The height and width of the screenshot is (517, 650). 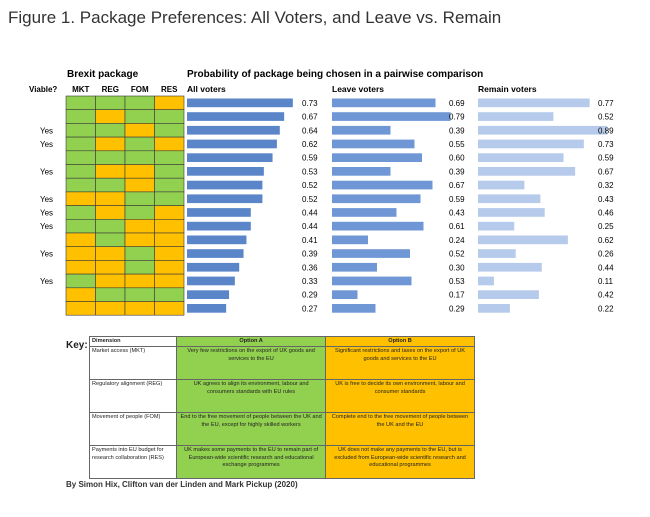 What do you see at coordinates (103, 74) in the screenshot?
I see `package-header: Brexit package` at bounding box center [103, 74].